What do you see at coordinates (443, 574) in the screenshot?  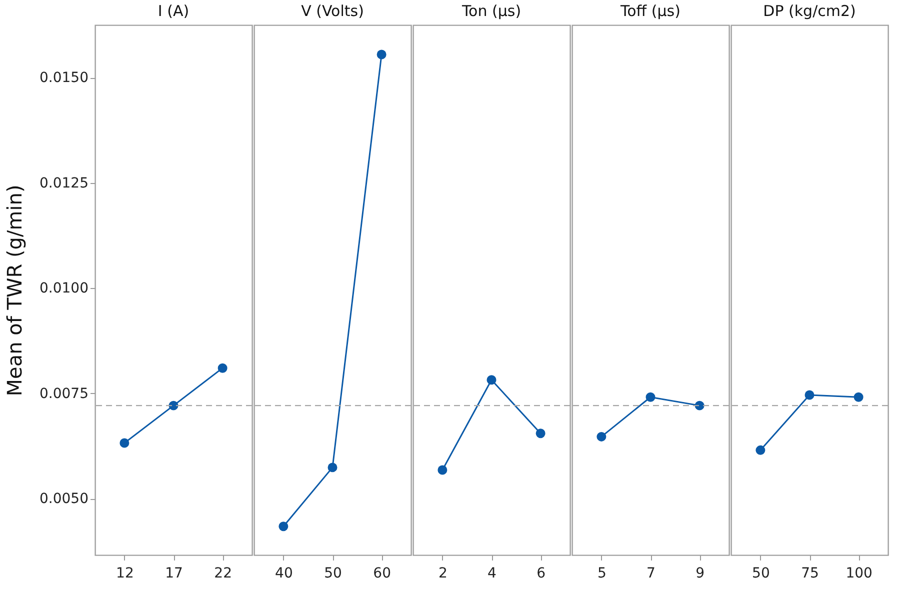 I see `x-tick-label: 2` at bounding box center [443, 574].